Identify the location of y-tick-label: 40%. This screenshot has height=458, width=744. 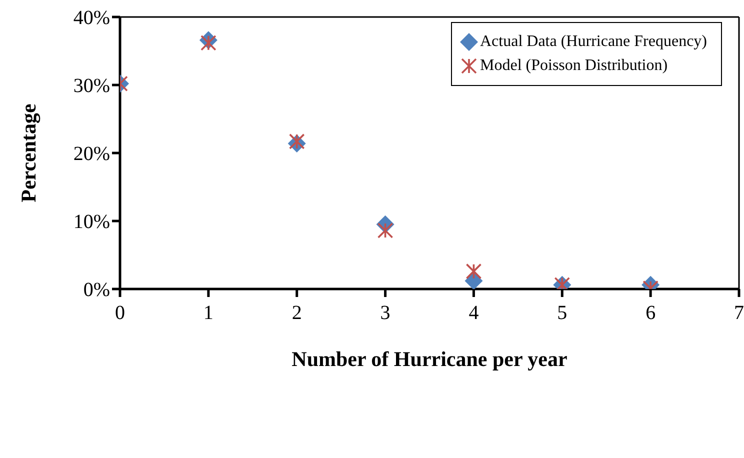
(91, 18).